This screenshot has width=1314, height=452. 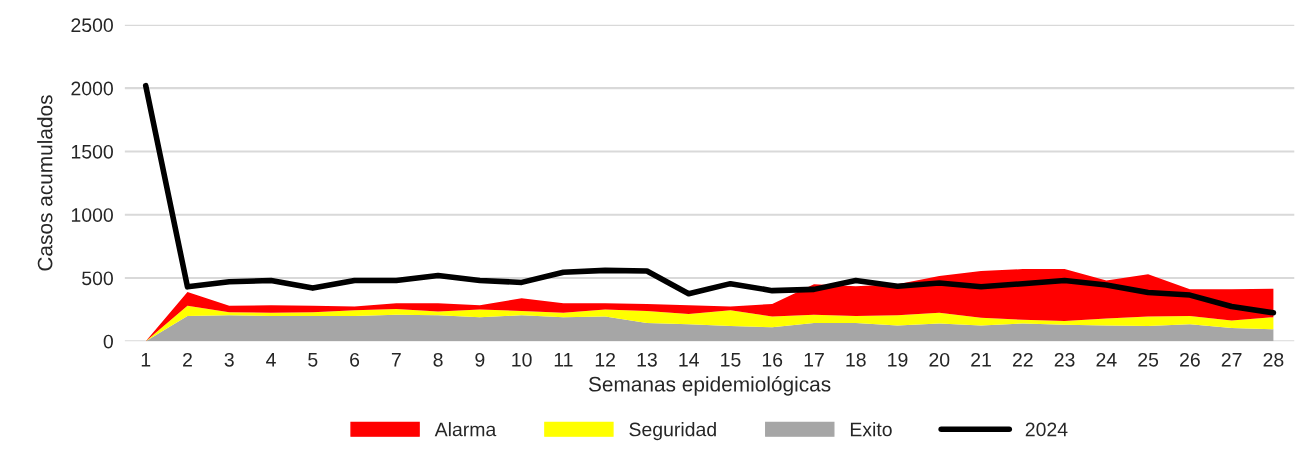 I want to click on y-tick-label: 1500, so click(x=92, y=151).